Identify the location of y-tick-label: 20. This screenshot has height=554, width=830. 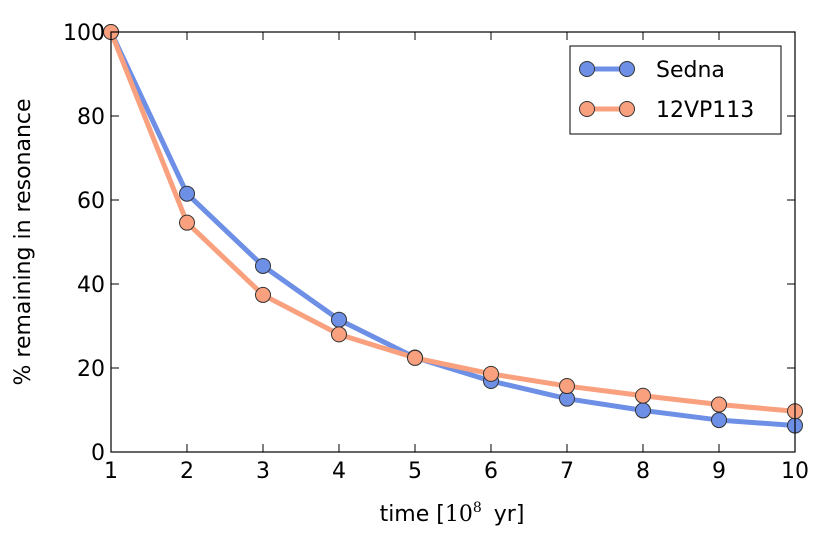
(91, 369).